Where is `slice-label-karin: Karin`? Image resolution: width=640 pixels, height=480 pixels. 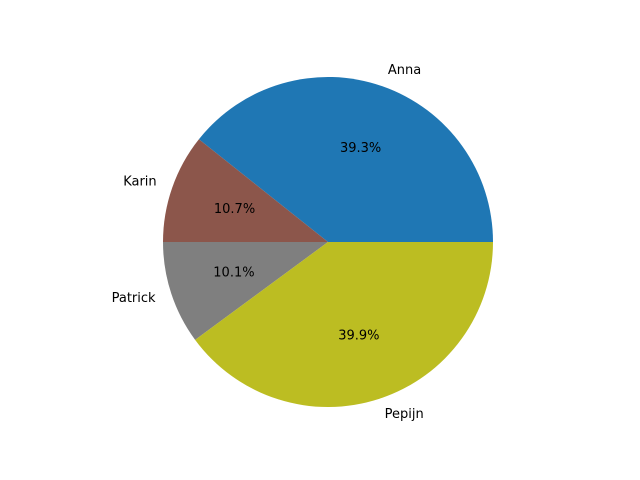
slice-label-karin: Karin is located at coordinates (139, 182).